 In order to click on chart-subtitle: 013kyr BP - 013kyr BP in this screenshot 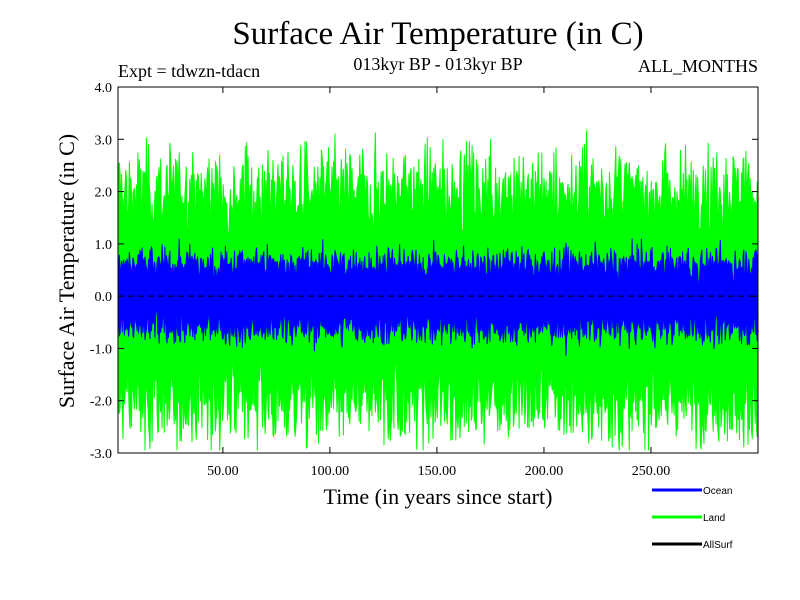, I will do `click(438, 64)`.